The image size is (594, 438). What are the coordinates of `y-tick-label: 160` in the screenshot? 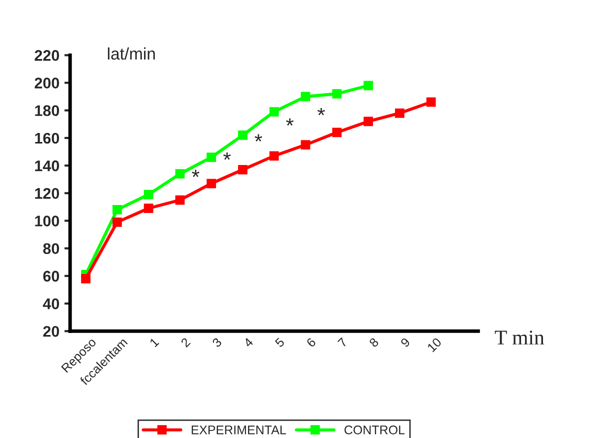 It's located at (47, 138).